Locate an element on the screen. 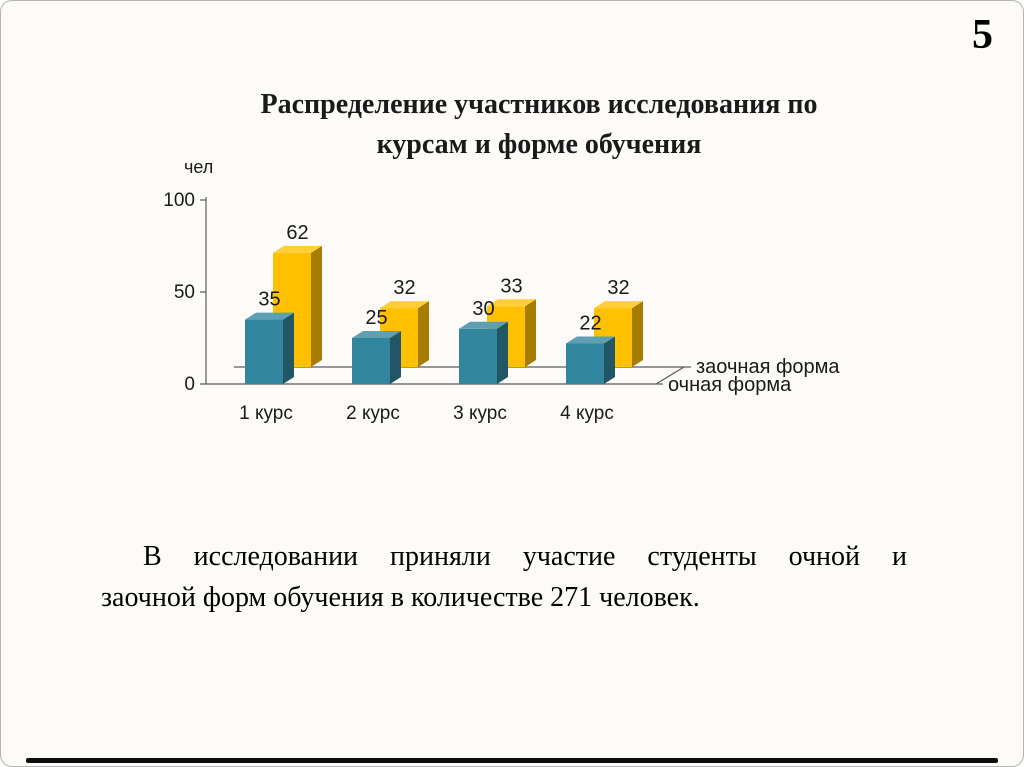 Image resolution: width=1024 pixels, height=767 pixels. series-row-label-back: заочная форма is located at coordinates (768, 367).